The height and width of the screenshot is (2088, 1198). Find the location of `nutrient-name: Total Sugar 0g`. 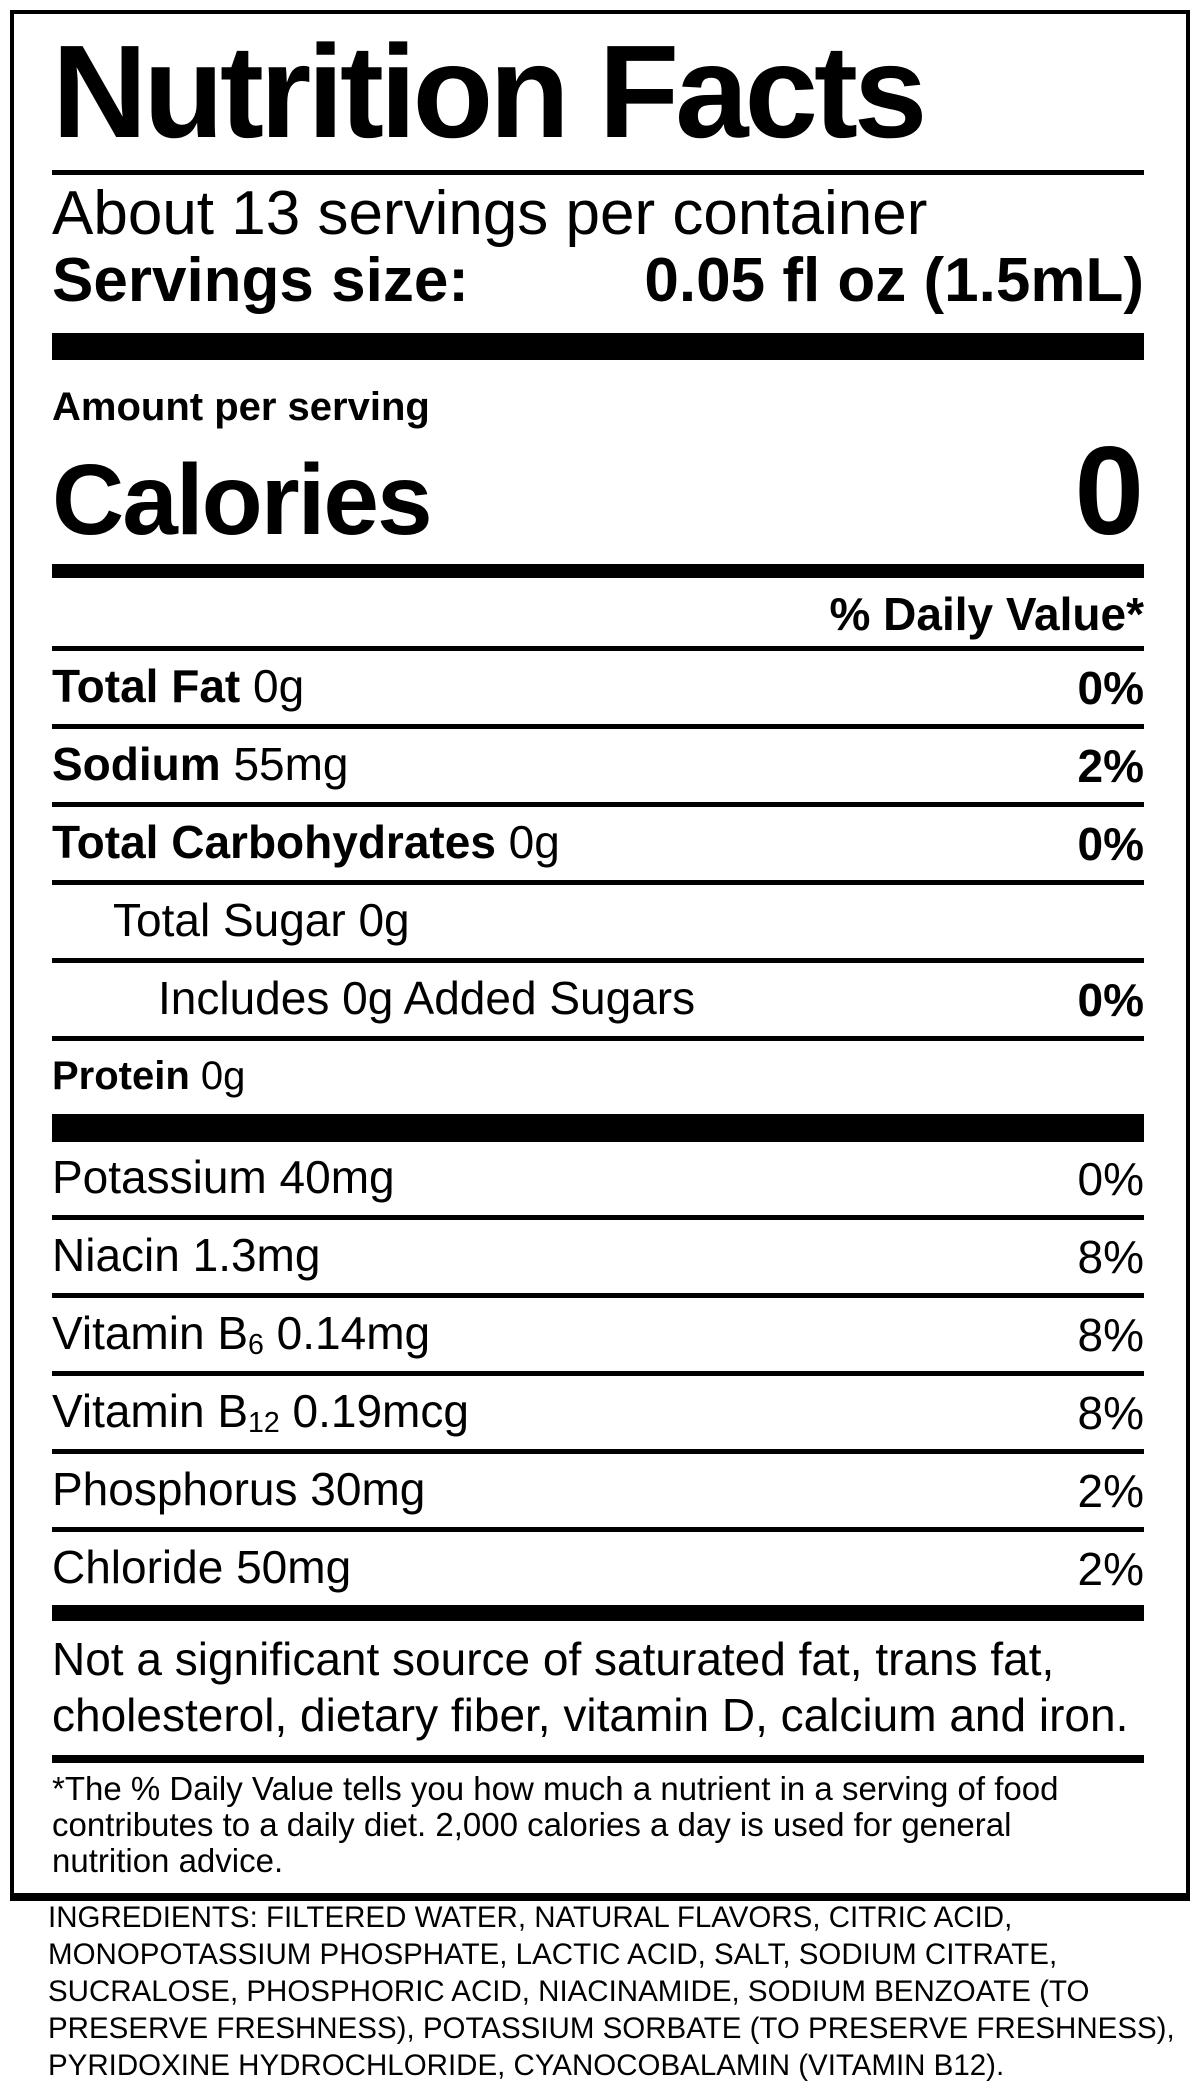

nutrient-name: Total Sugar 0g is located at coordinates (261, 920).